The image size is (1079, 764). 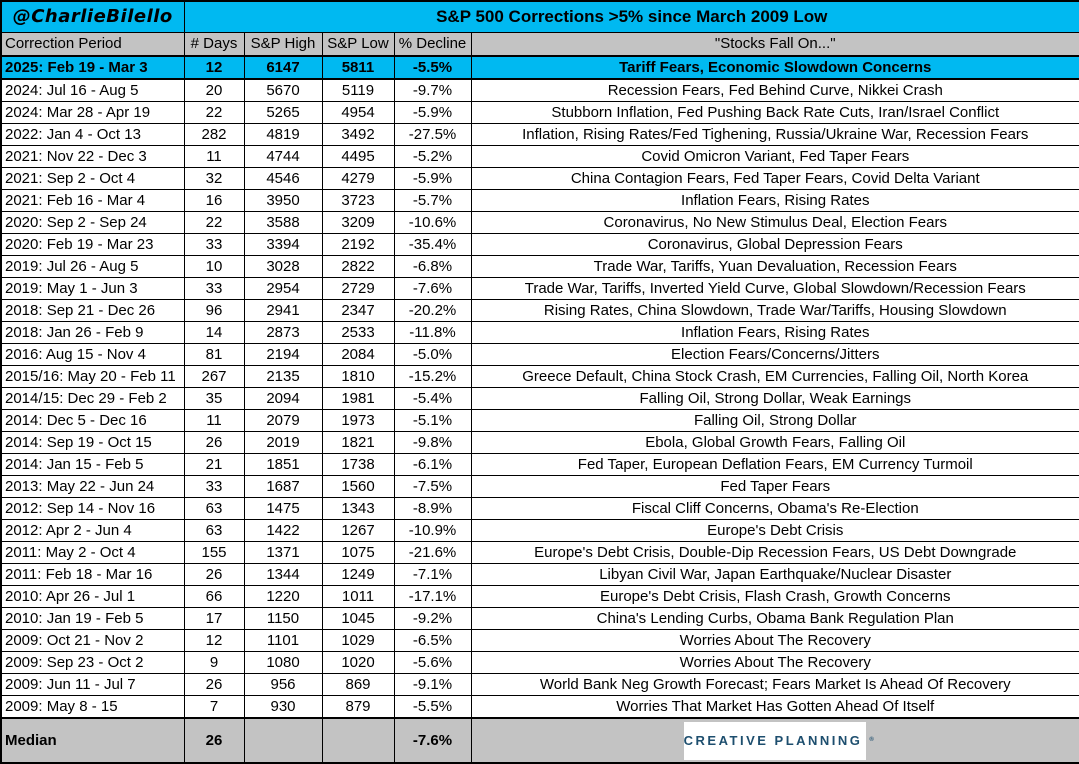 I want to click on cell-sp-low: 2822, so click(x=358, y=266).